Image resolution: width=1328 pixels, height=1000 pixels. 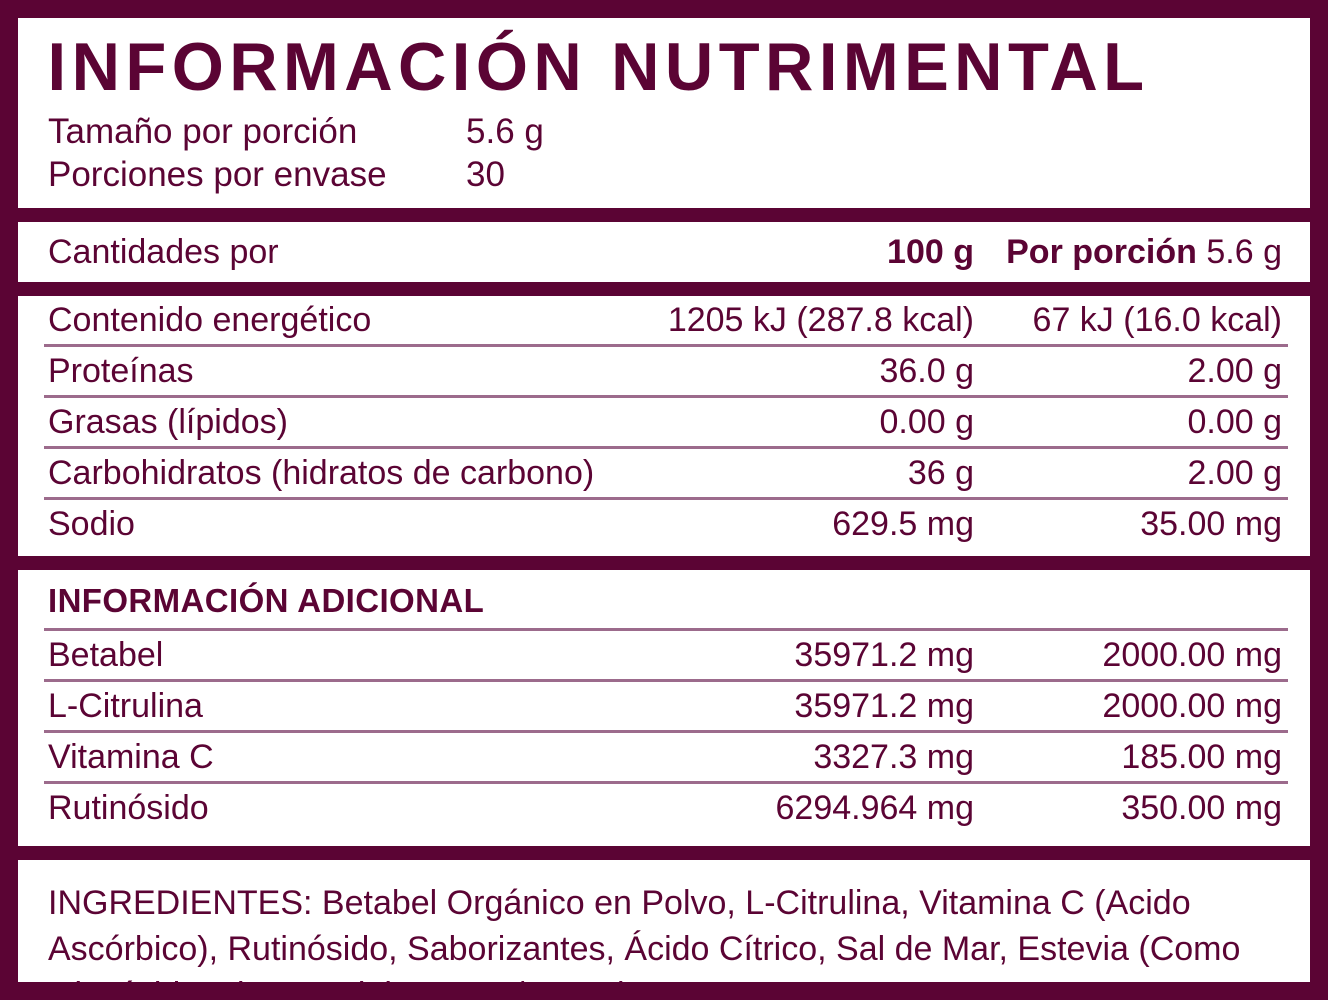 What do you see at coordinates (91, 524) in the screenshot?
I see `nutrient-name: Sodio` at bounding box center [91, 524].